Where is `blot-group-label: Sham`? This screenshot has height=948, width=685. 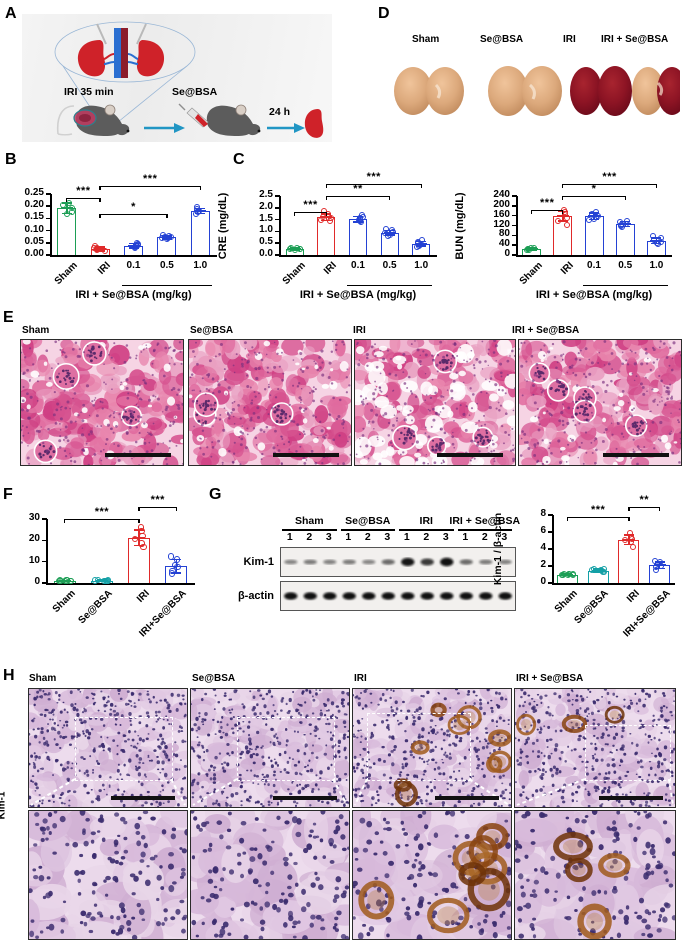
blot-group-label: Sham is located at coordinates (309, 521).